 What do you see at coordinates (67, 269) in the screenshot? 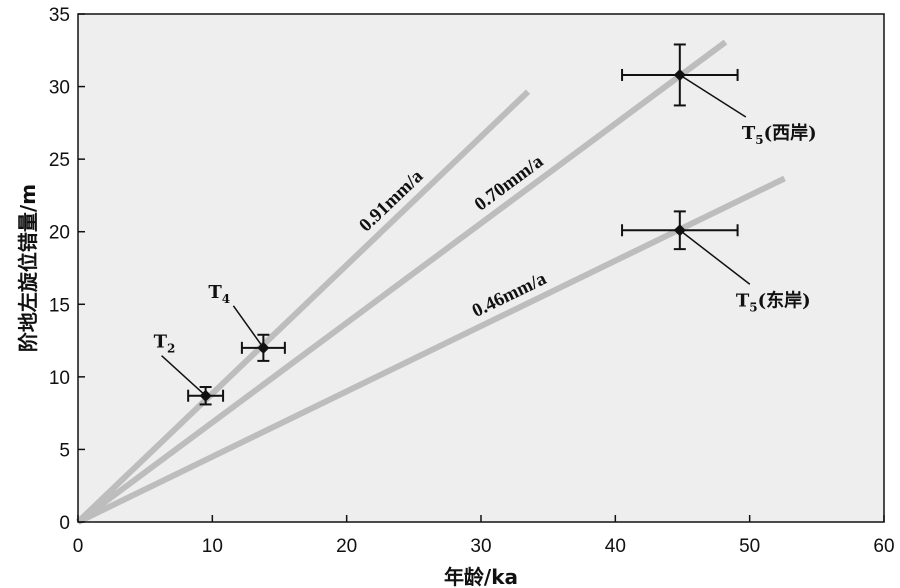
I see `y-axis-ticks: 0 5 10 15 20 25 30 35` at bounding box center [67, 269].